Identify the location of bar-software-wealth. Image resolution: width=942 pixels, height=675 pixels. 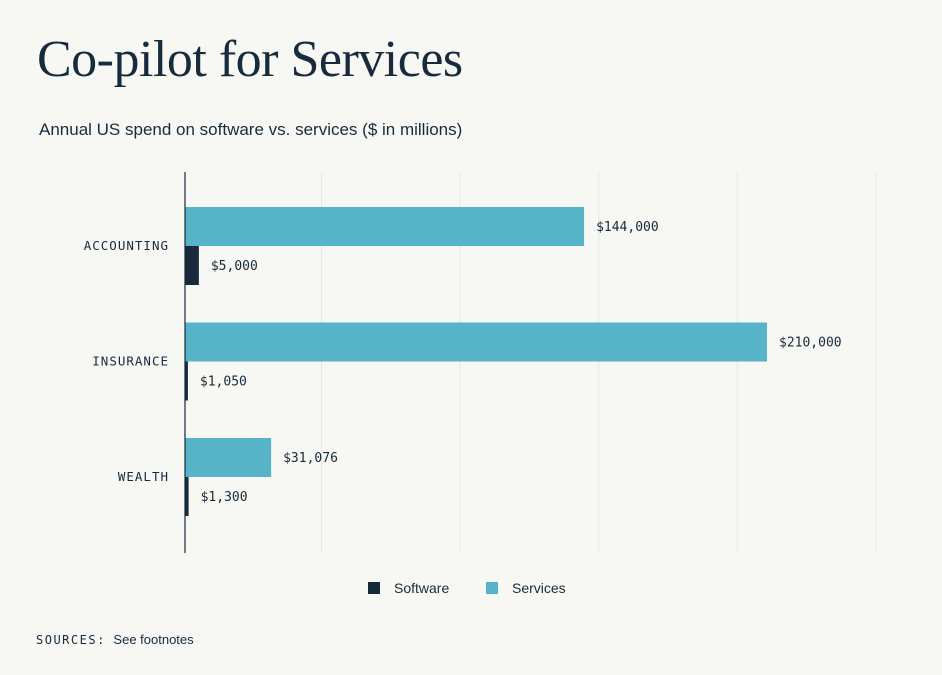
(187, 496).